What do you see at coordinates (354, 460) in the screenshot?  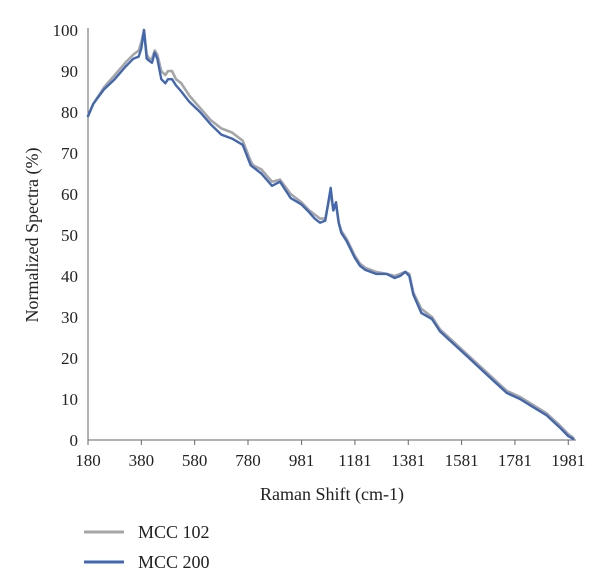 I see `x-tick-label: 1181` at bounding box center [354, 460].